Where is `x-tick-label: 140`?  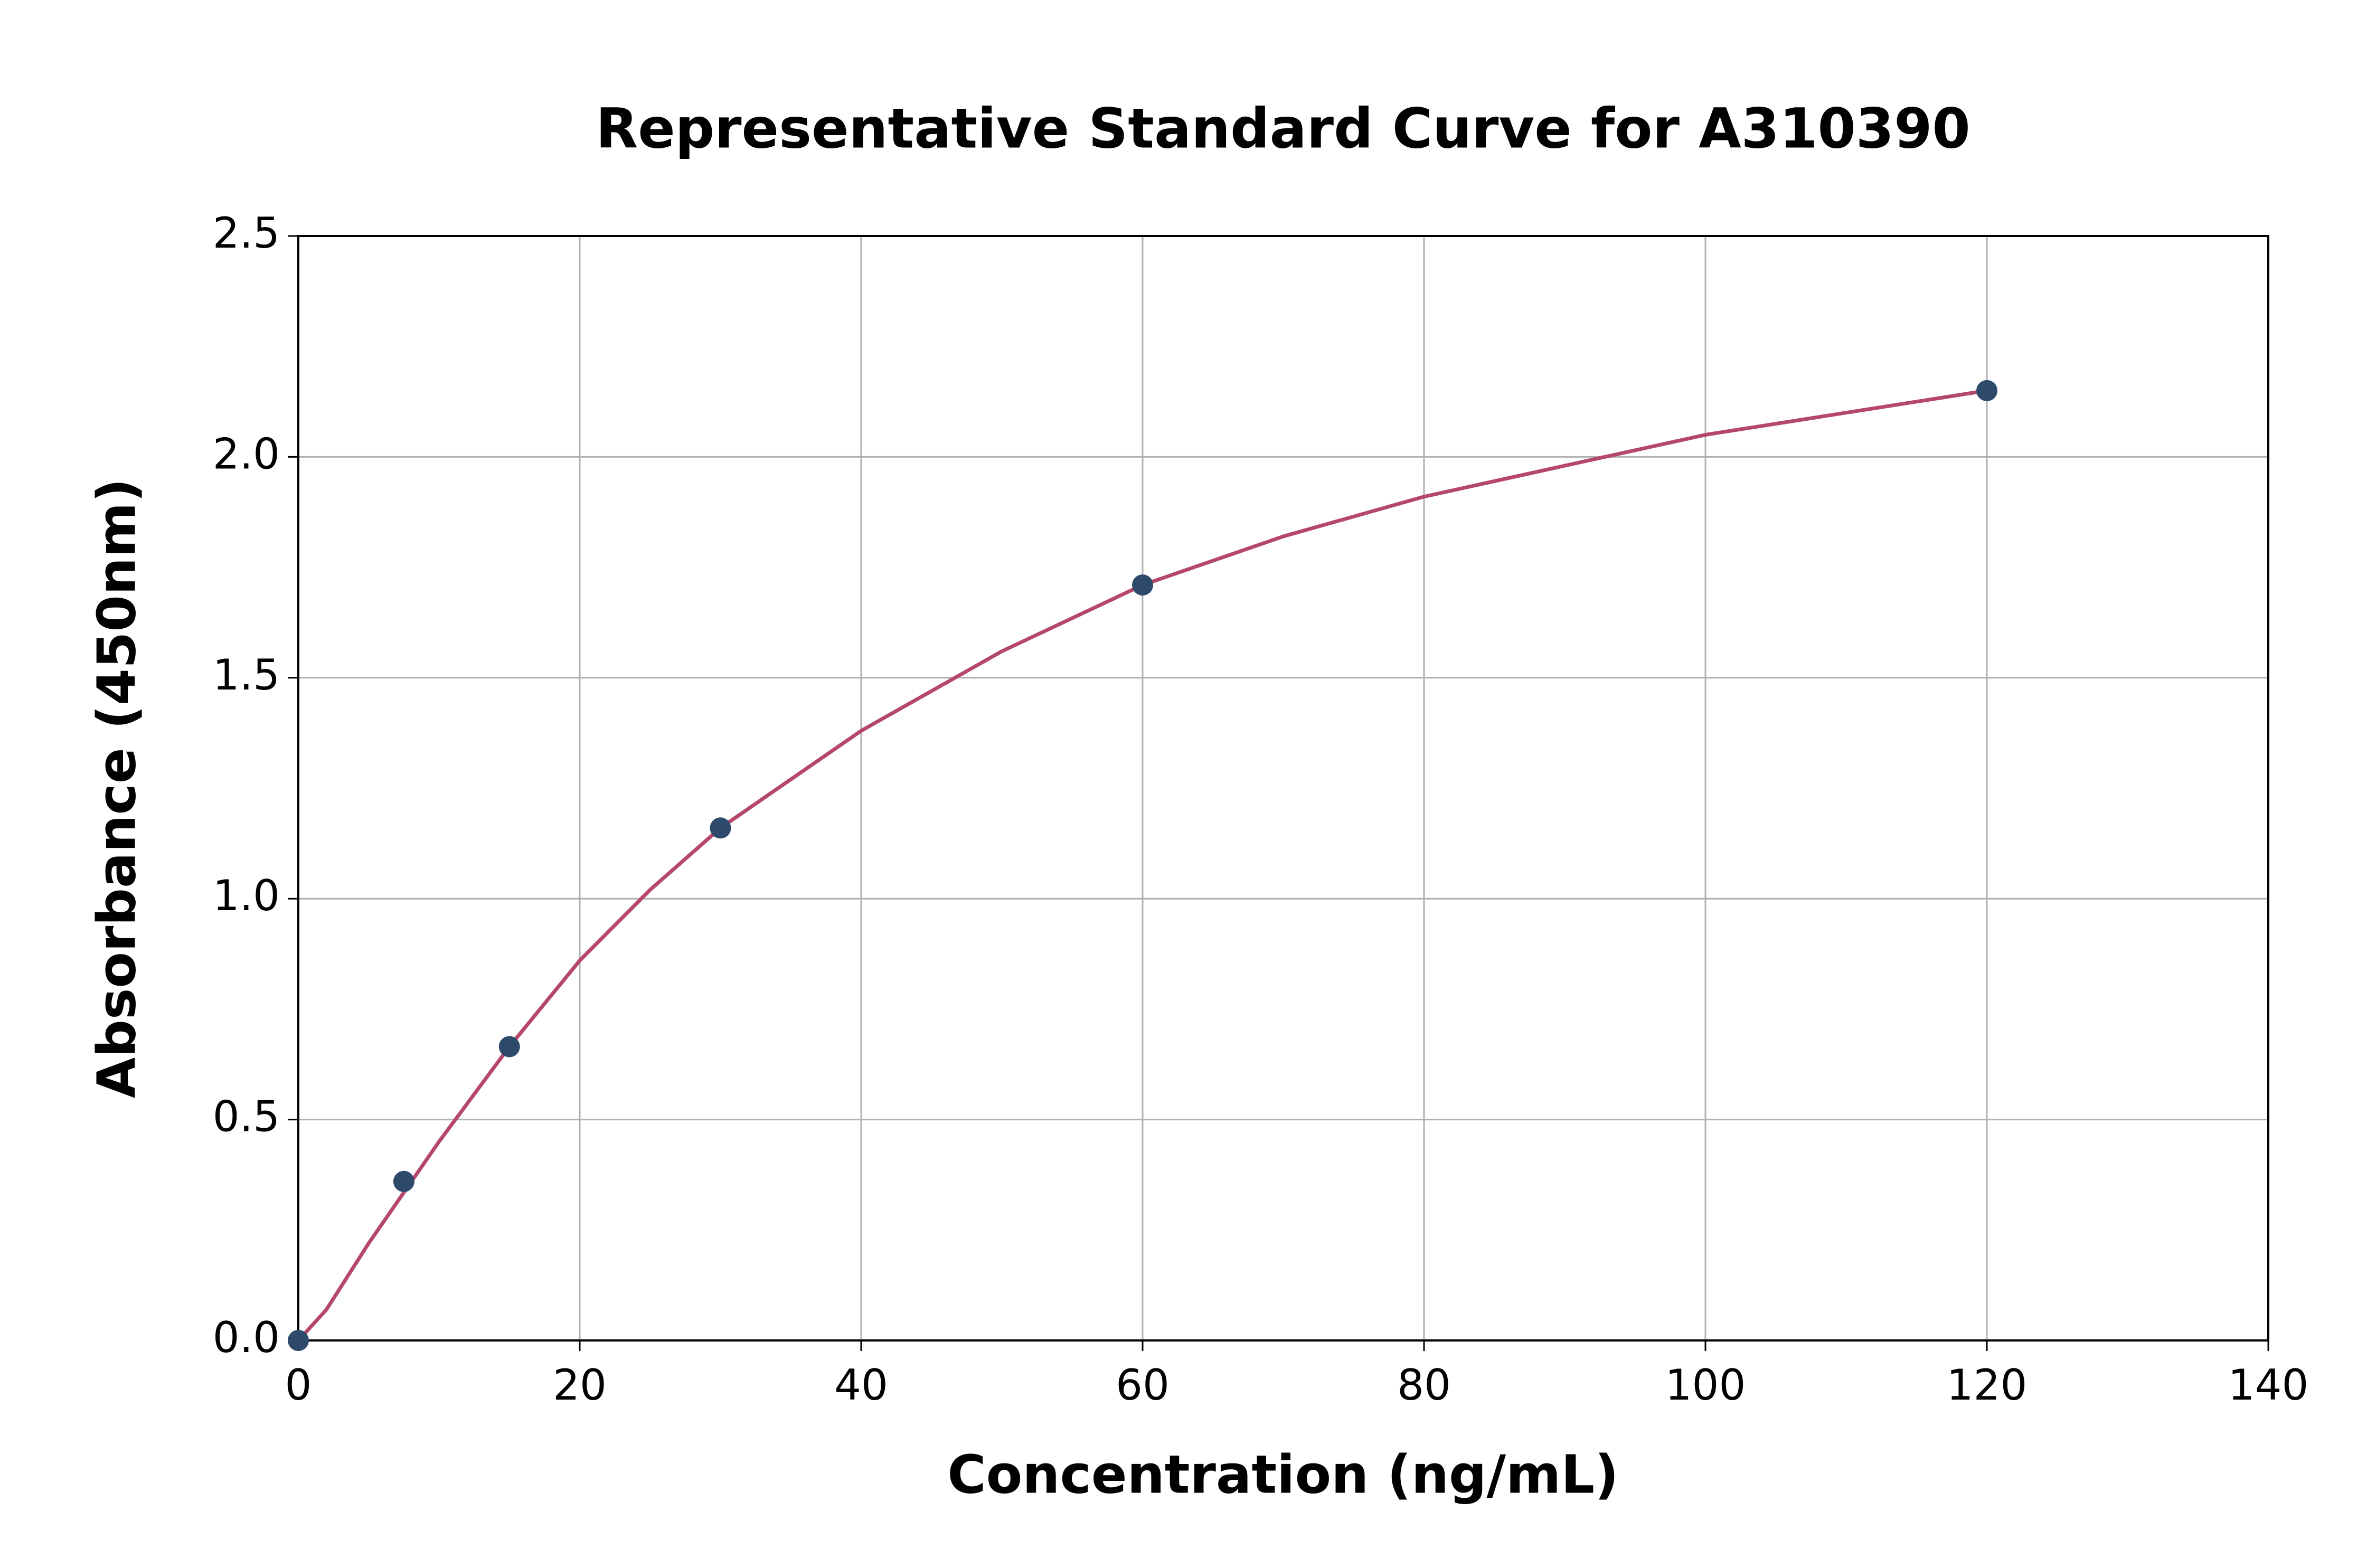 x-tick-label: 140 is located at coordinates (2268, 1385).